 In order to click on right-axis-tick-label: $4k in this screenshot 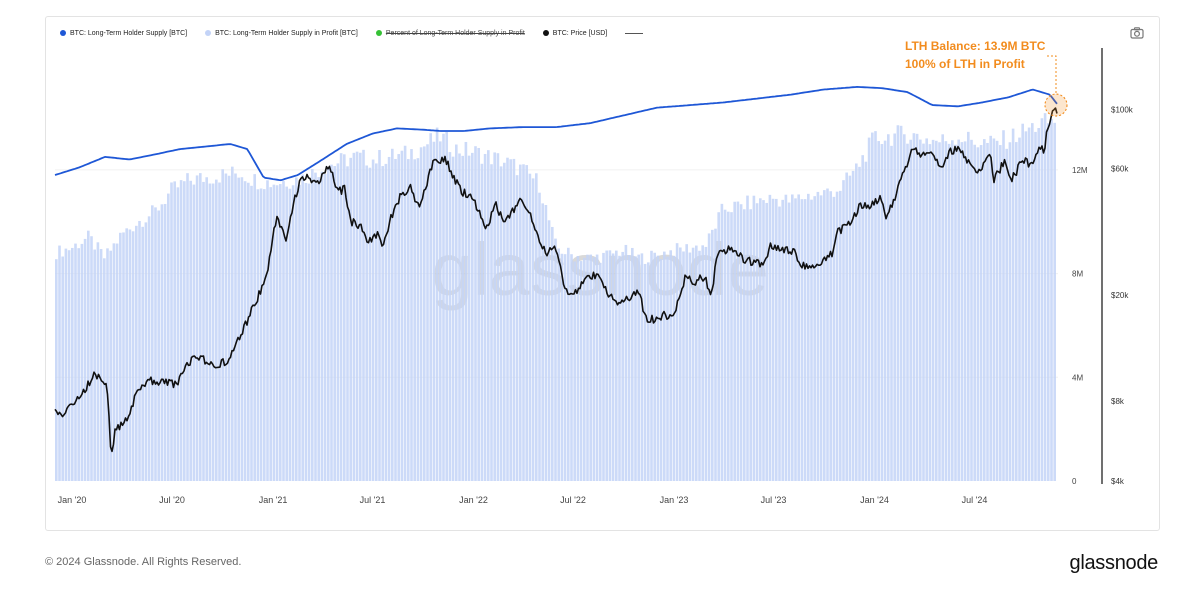, I will do `click(1118, 481)`.